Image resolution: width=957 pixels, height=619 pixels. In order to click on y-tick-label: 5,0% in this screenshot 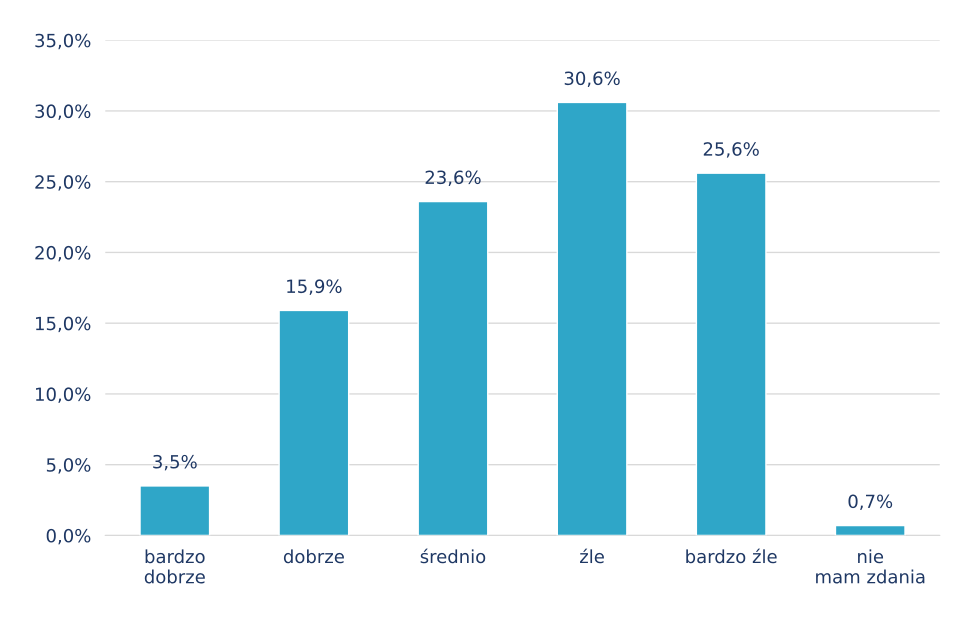, I will do `click(68, 466)`.